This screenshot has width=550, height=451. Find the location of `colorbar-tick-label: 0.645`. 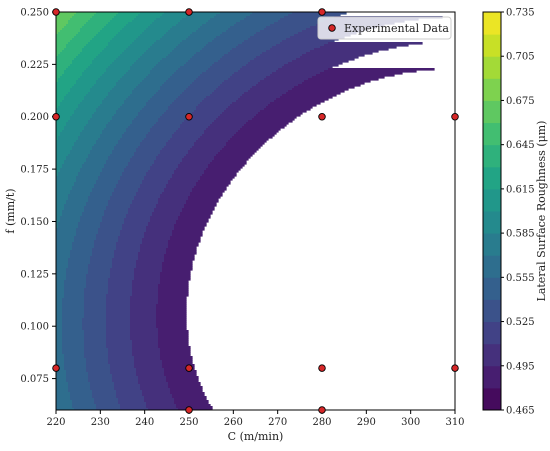

colorbar-tick-label: 0.645 is located at coordinates (520, 145).